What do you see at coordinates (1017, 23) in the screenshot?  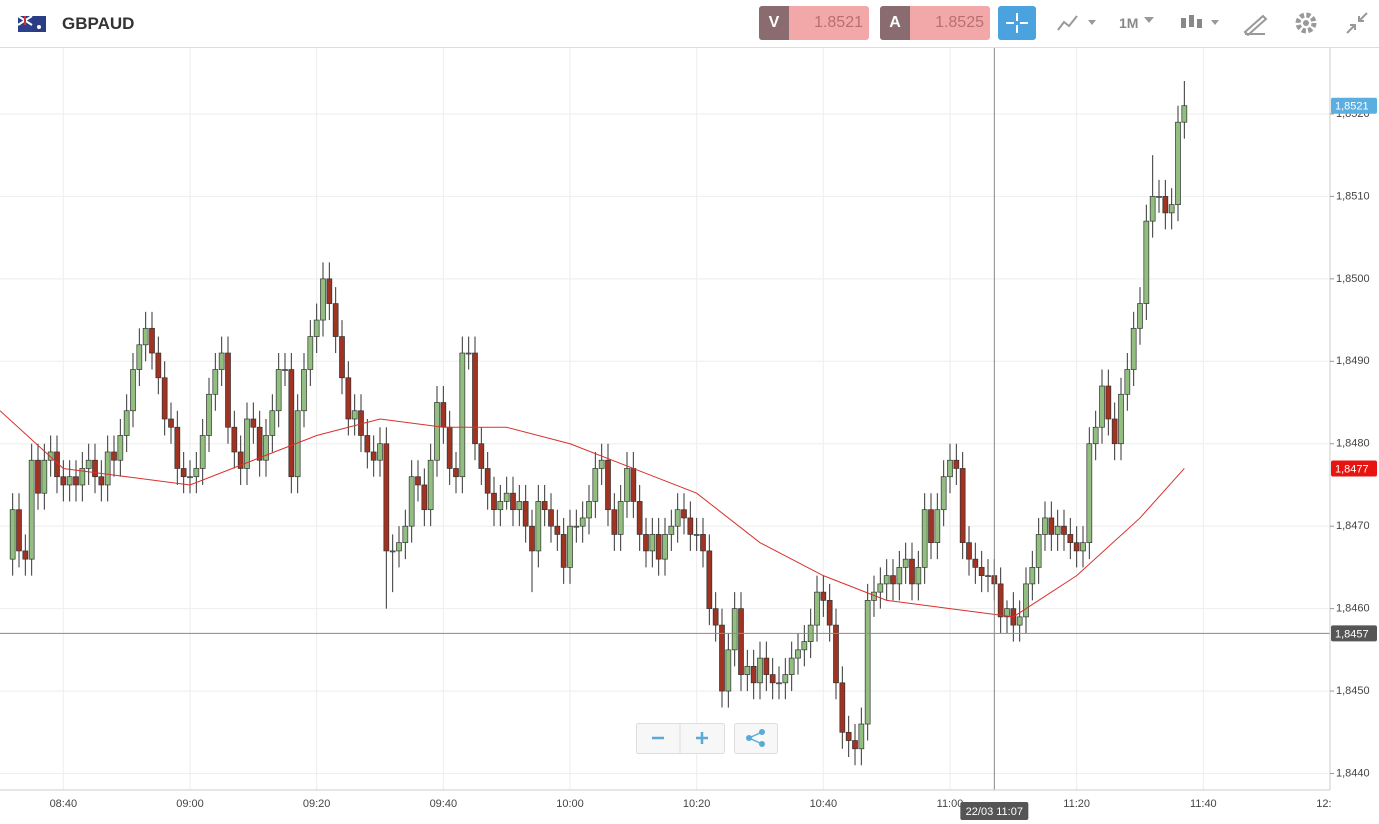 I see `crosshair-button` at bounding box center [1017, 23].